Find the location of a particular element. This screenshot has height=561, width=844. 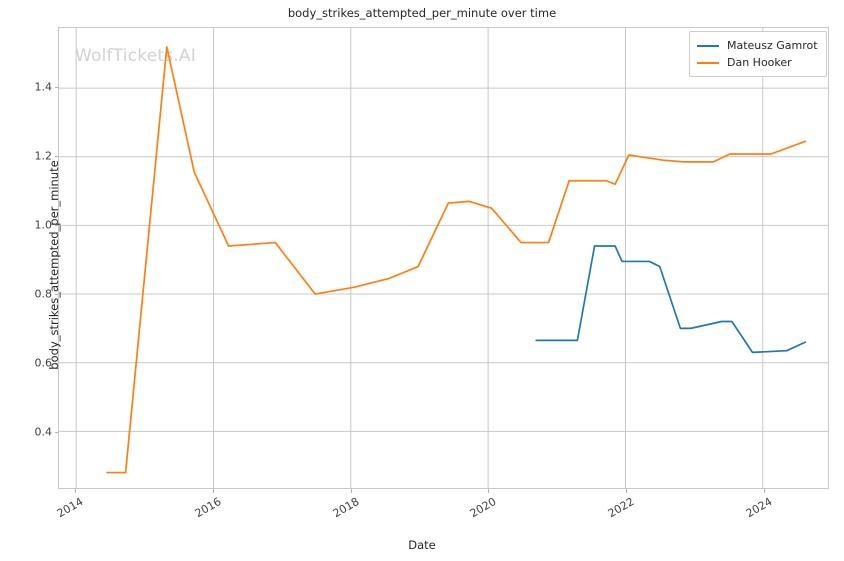

legend-entry: Dan Hooker is located at coordinates (757, 62).